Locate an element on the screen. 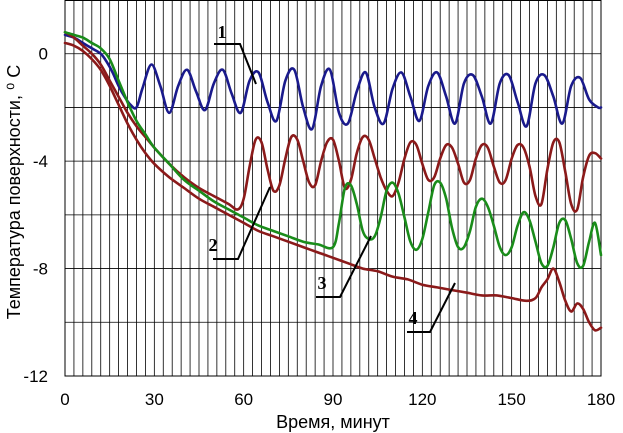 This screenshot has width=623, height=433. callout-2-label: 2 is located at coordinates (213, 245).